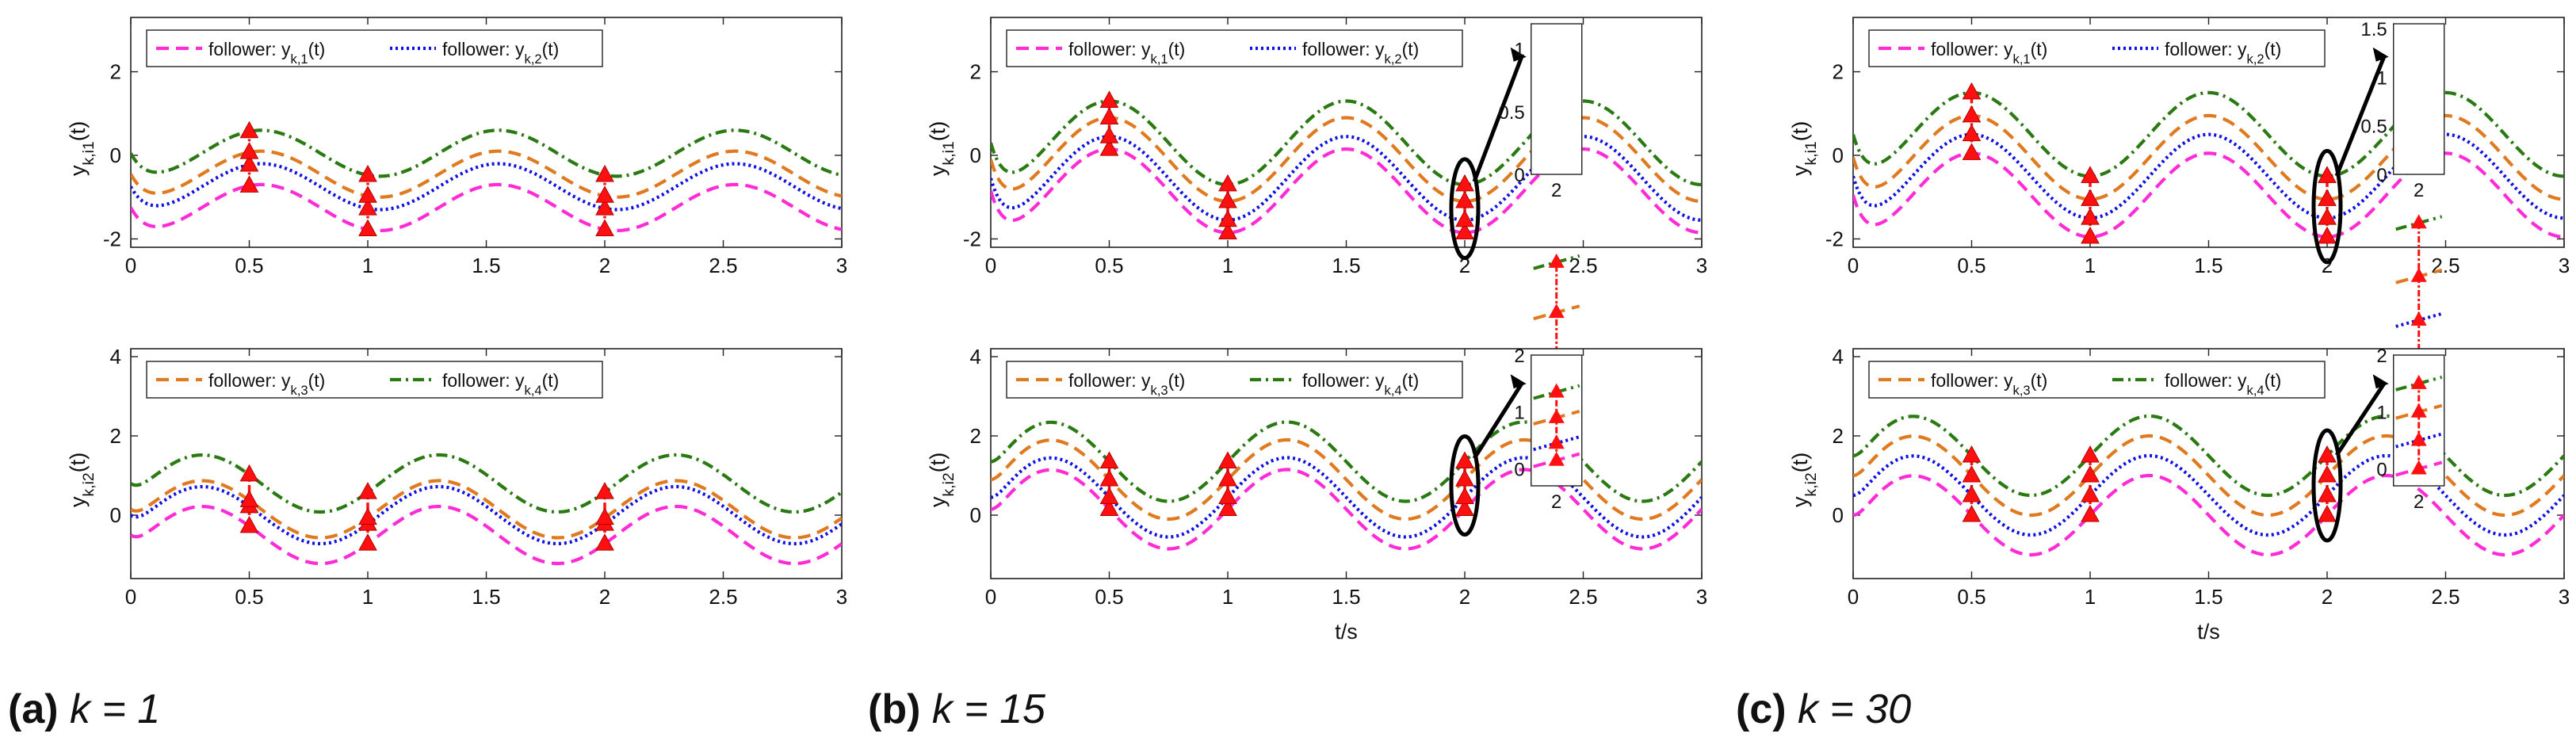 The width and height of the screenshot is (2576, 745). What do you see at coordinates (1519, 356) in the screenshot?
I see `zoom-y-tick-label: 2` at bounding box center [1519, 356].